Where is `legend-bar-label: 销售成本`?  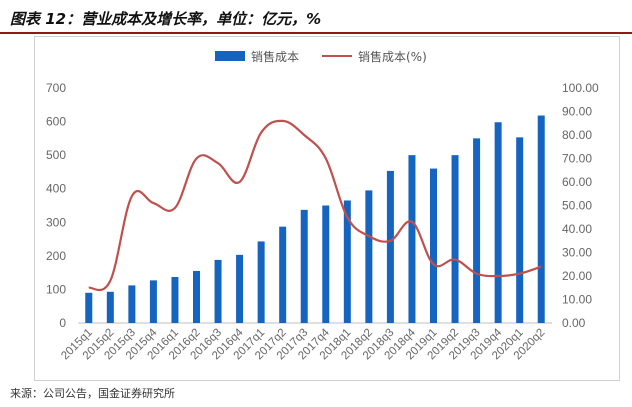 legend-bar-label: 销售成本 is located at coordinates (275, 56).